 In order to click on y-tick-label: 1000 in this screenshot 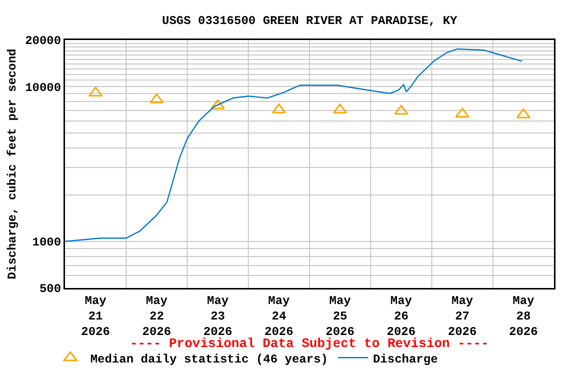, I will do `click(47, 243)`.